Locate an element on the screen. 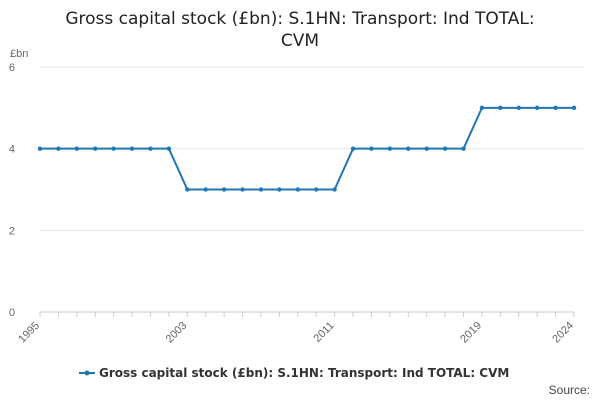 Image resolution: width=600 pixels, height=400 pixels. x-tick-label: 2003 is located at coordinates (177, 333).